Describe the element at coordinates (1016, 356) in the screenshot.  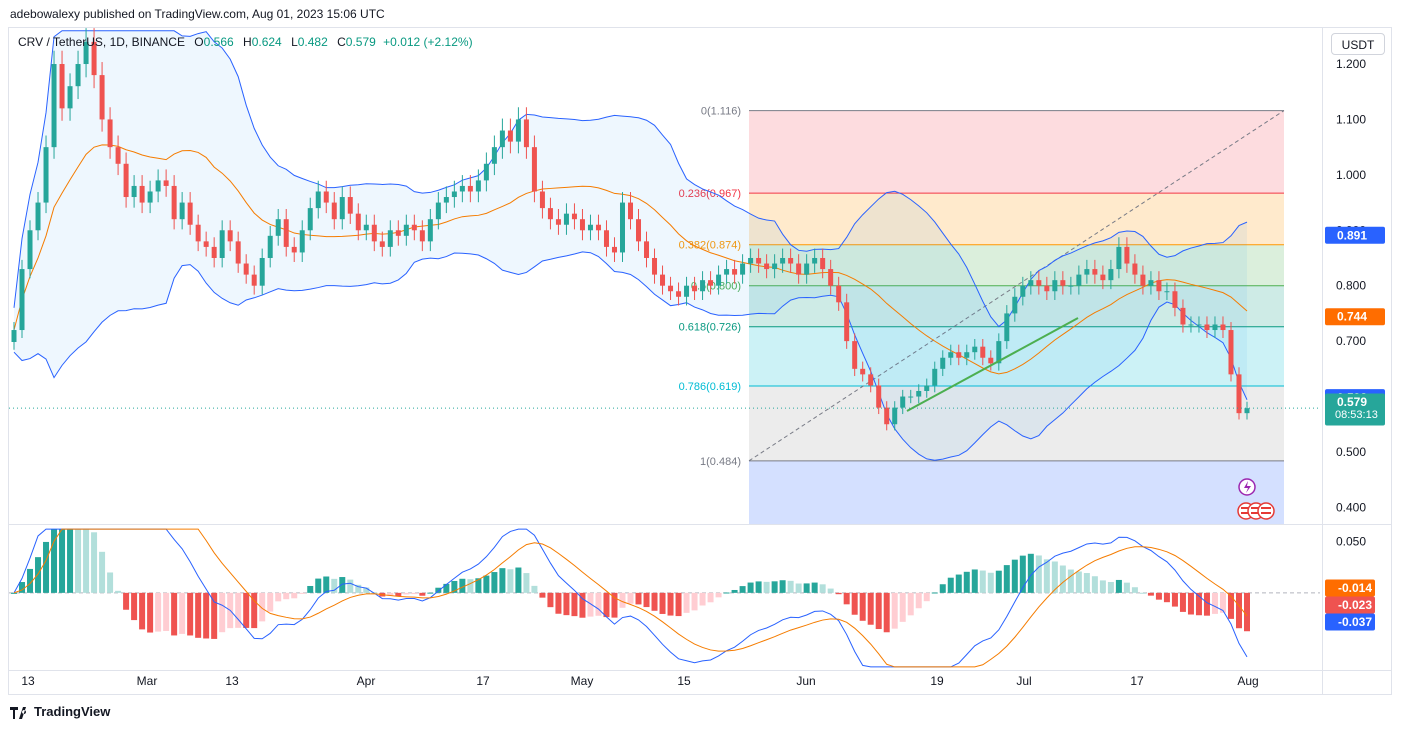
I see `fib-zone` at that location.